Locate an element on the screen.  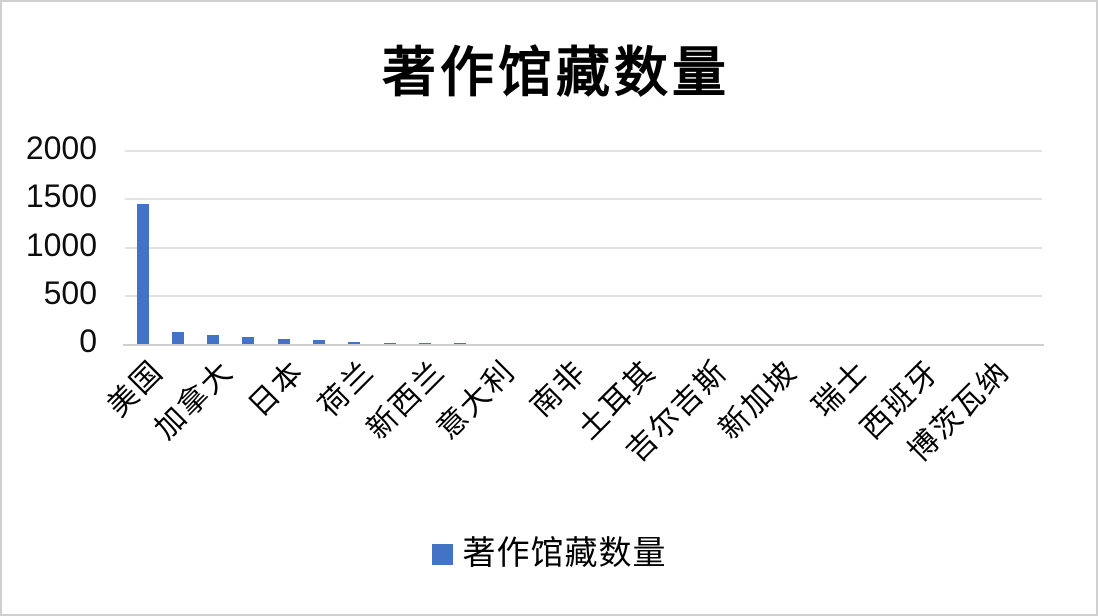
x-axis-tick-label: 新西兰 is located at coordinates (406, 400).